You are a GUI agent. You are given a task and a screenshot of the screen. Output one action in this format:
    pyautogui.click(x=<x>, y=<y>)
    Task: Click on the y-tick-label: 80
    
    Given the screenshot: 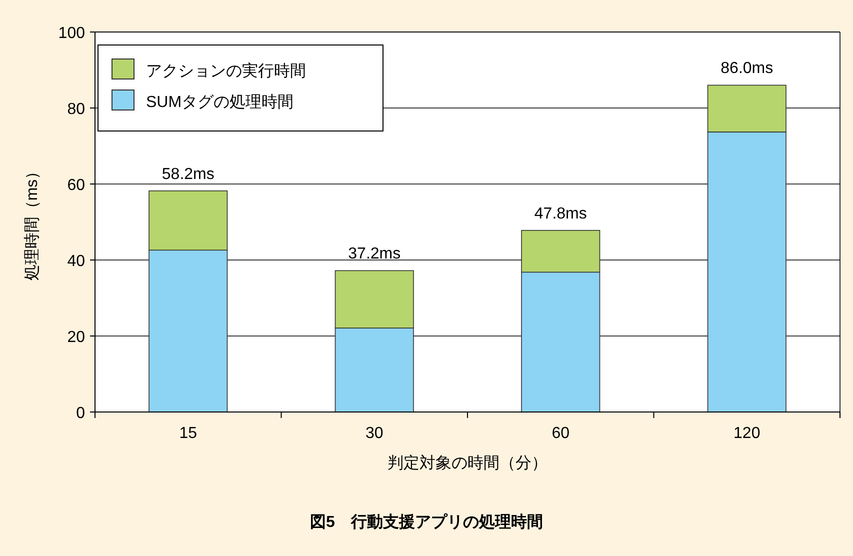 What is the action you would take?
    pyautogui.click(x=76, y=109)
    